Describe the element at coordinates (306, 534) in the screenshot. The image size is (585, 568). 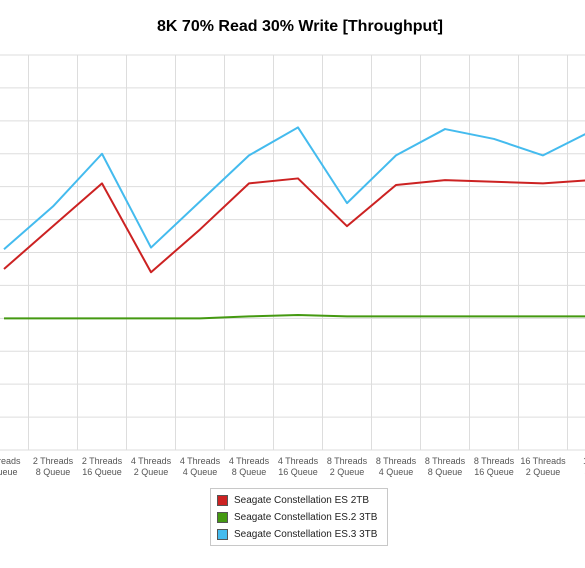
I see `legend-label: Seagate Constellation ES.3 3TB` at that location.